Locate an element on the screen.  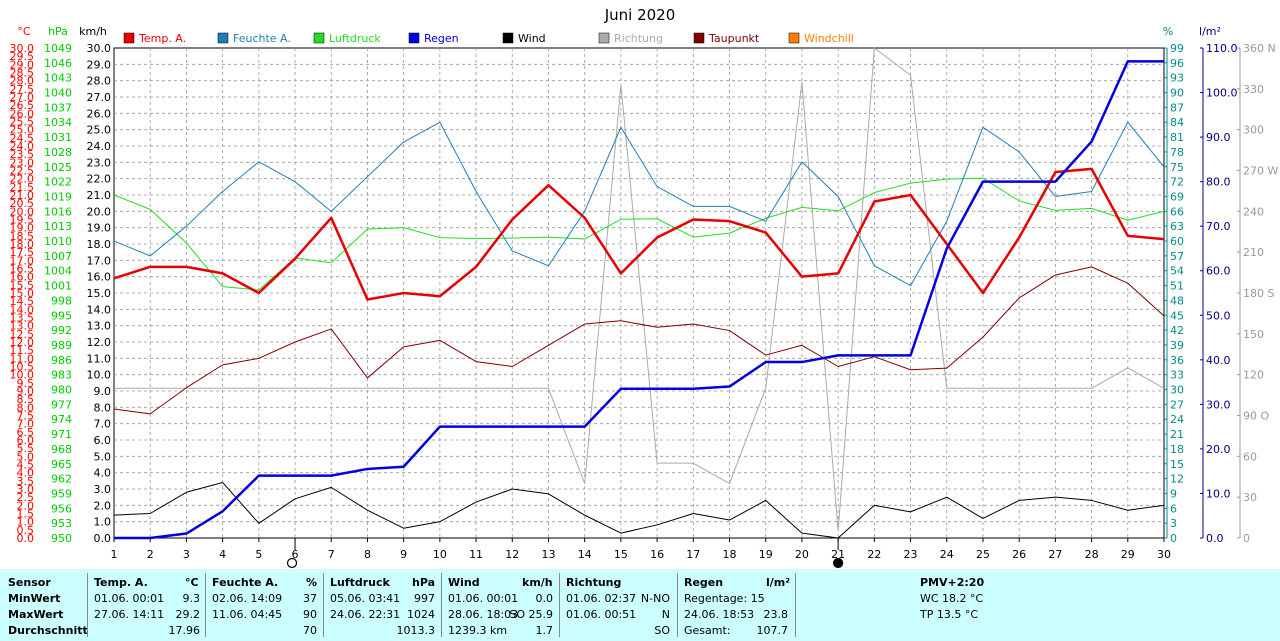
y-tick-label-left: 1040 is located at coordinates (58, 93).